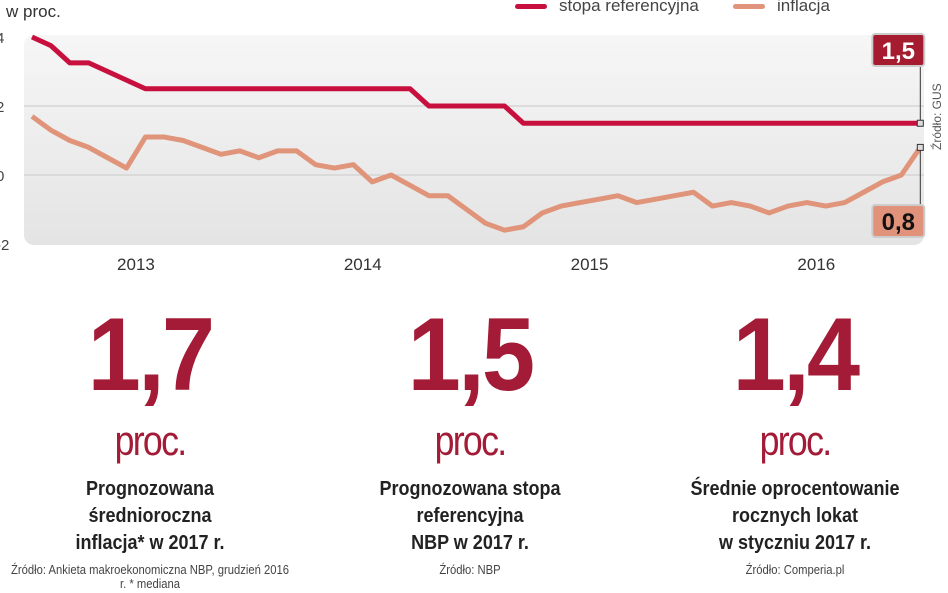 This screenshot has height=593, width=948. I want to click on y-tick-label: -2, so click(4, 245).